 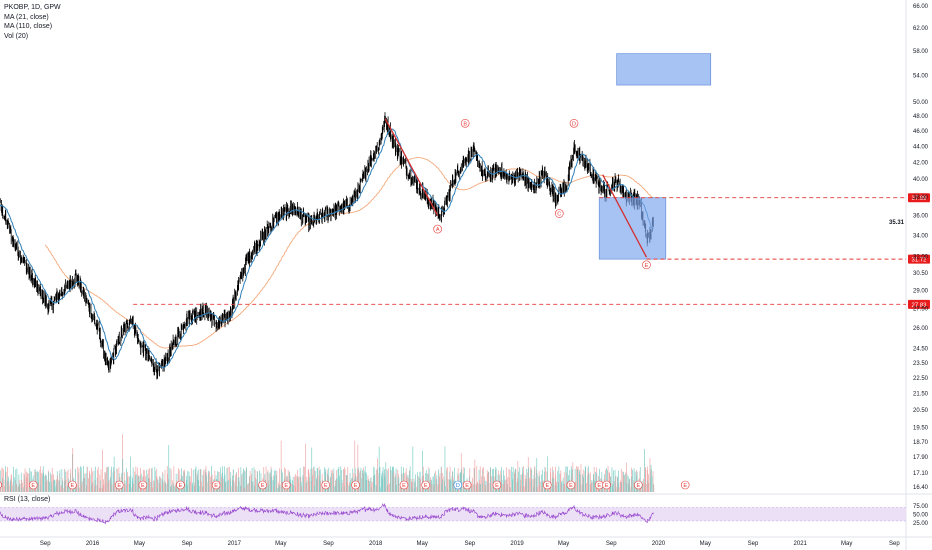 What do you see at coordinates (921, 147) in the screenshot?
I see `price-tick-label: 44.00` at bounding box center [921, 147].